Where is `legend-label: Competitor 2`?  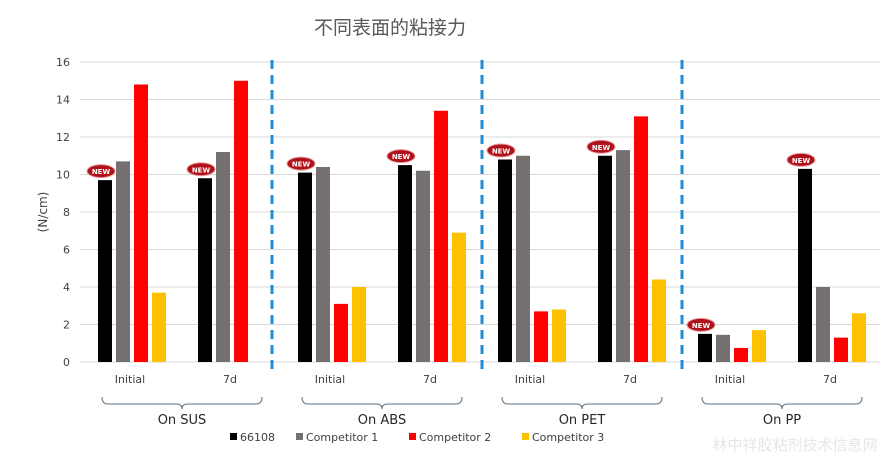 legend-label: Competitor 2 is located at coordinates (455, 437).